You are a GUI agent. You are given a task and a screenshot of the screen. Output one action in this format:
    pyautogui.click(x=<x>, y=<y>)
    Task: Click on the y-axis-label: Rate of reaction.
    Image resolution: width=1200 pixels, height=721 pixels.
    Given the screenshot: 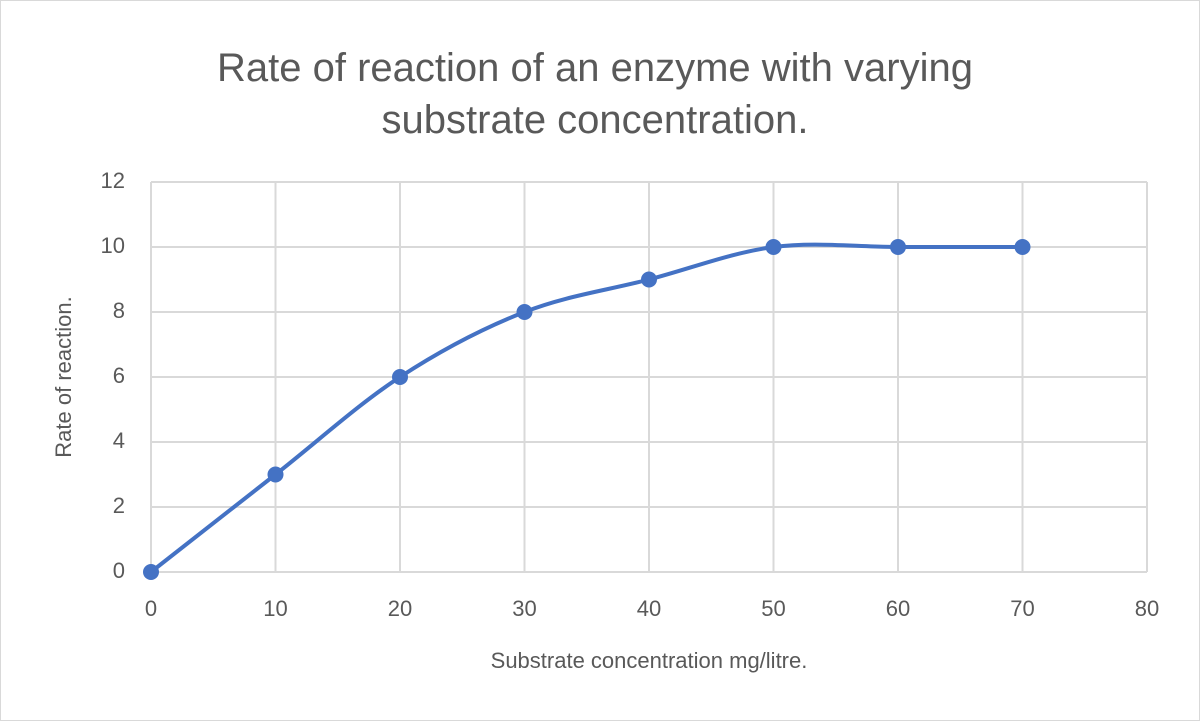 What is the action you would take?
    pyautogui.click(x=63, y=376)
    